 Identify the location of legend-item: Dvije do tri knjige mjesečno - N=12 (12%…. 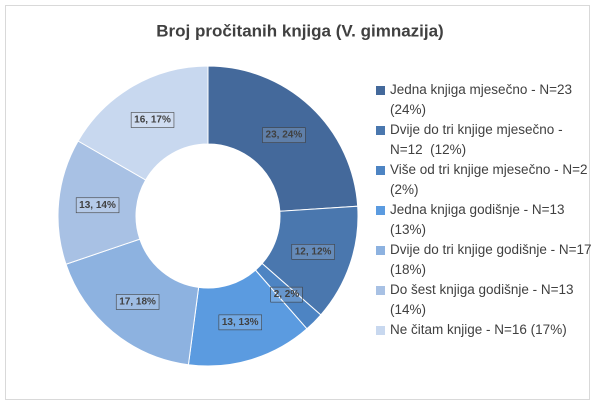
(484, 140).